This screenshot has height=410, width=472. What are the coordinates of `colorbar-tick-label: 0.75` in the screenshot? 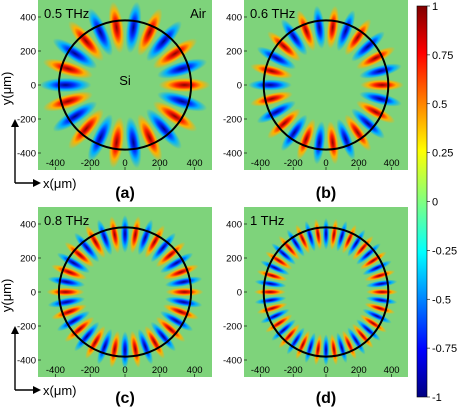 It's located at (442, 56).